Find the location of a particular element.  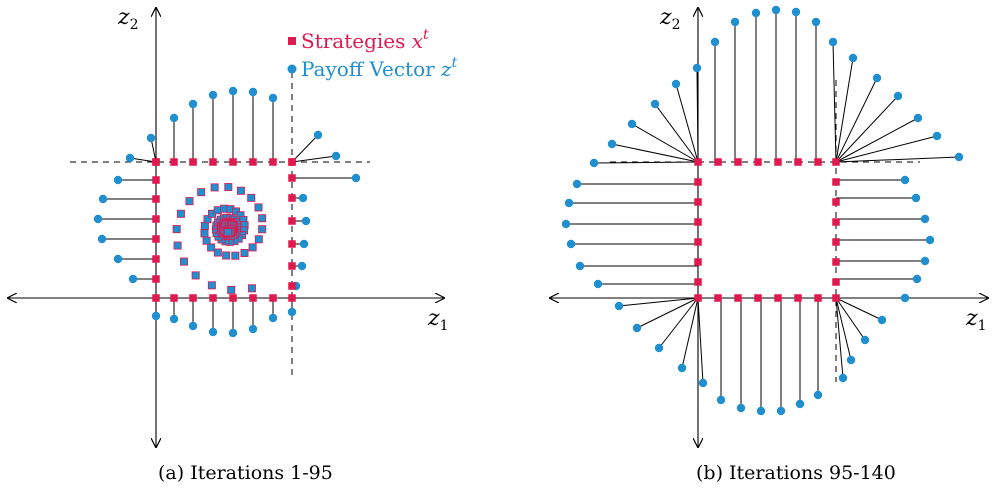

legend-strategy-marker is located at coordinates (292, 41).